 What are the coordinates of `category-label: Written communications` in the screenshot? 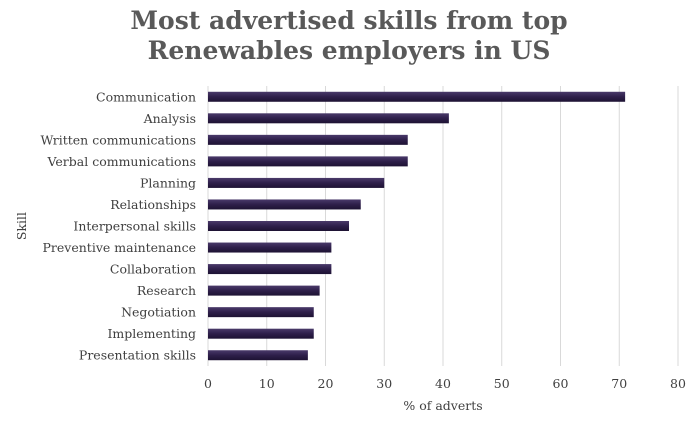 It's located at (118, 139).